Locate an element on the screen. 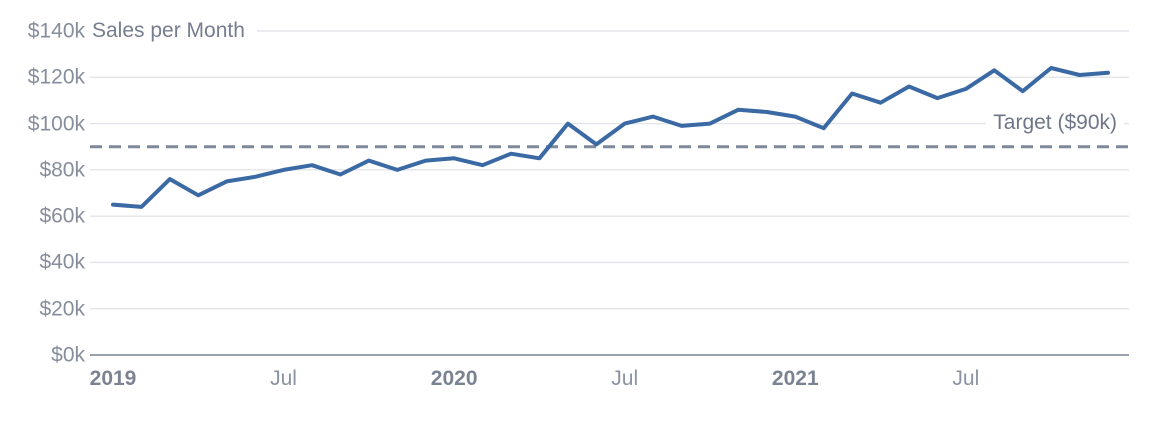 This screenshot has width=1156, height=424. x-axis-tick-label: 2021 is located at coordinates (795, 378).